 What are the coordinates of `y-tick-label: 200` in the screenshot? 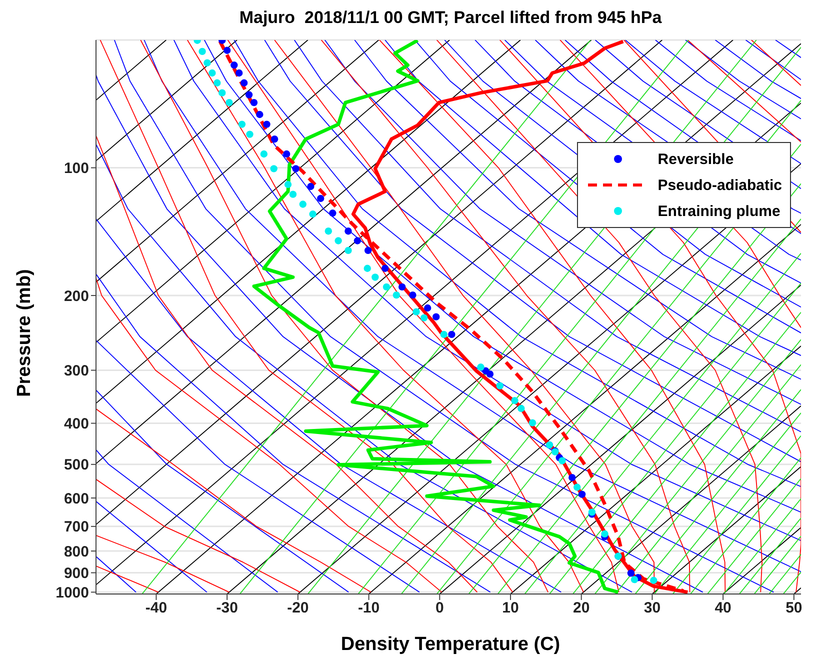 It's located at (76, 296).